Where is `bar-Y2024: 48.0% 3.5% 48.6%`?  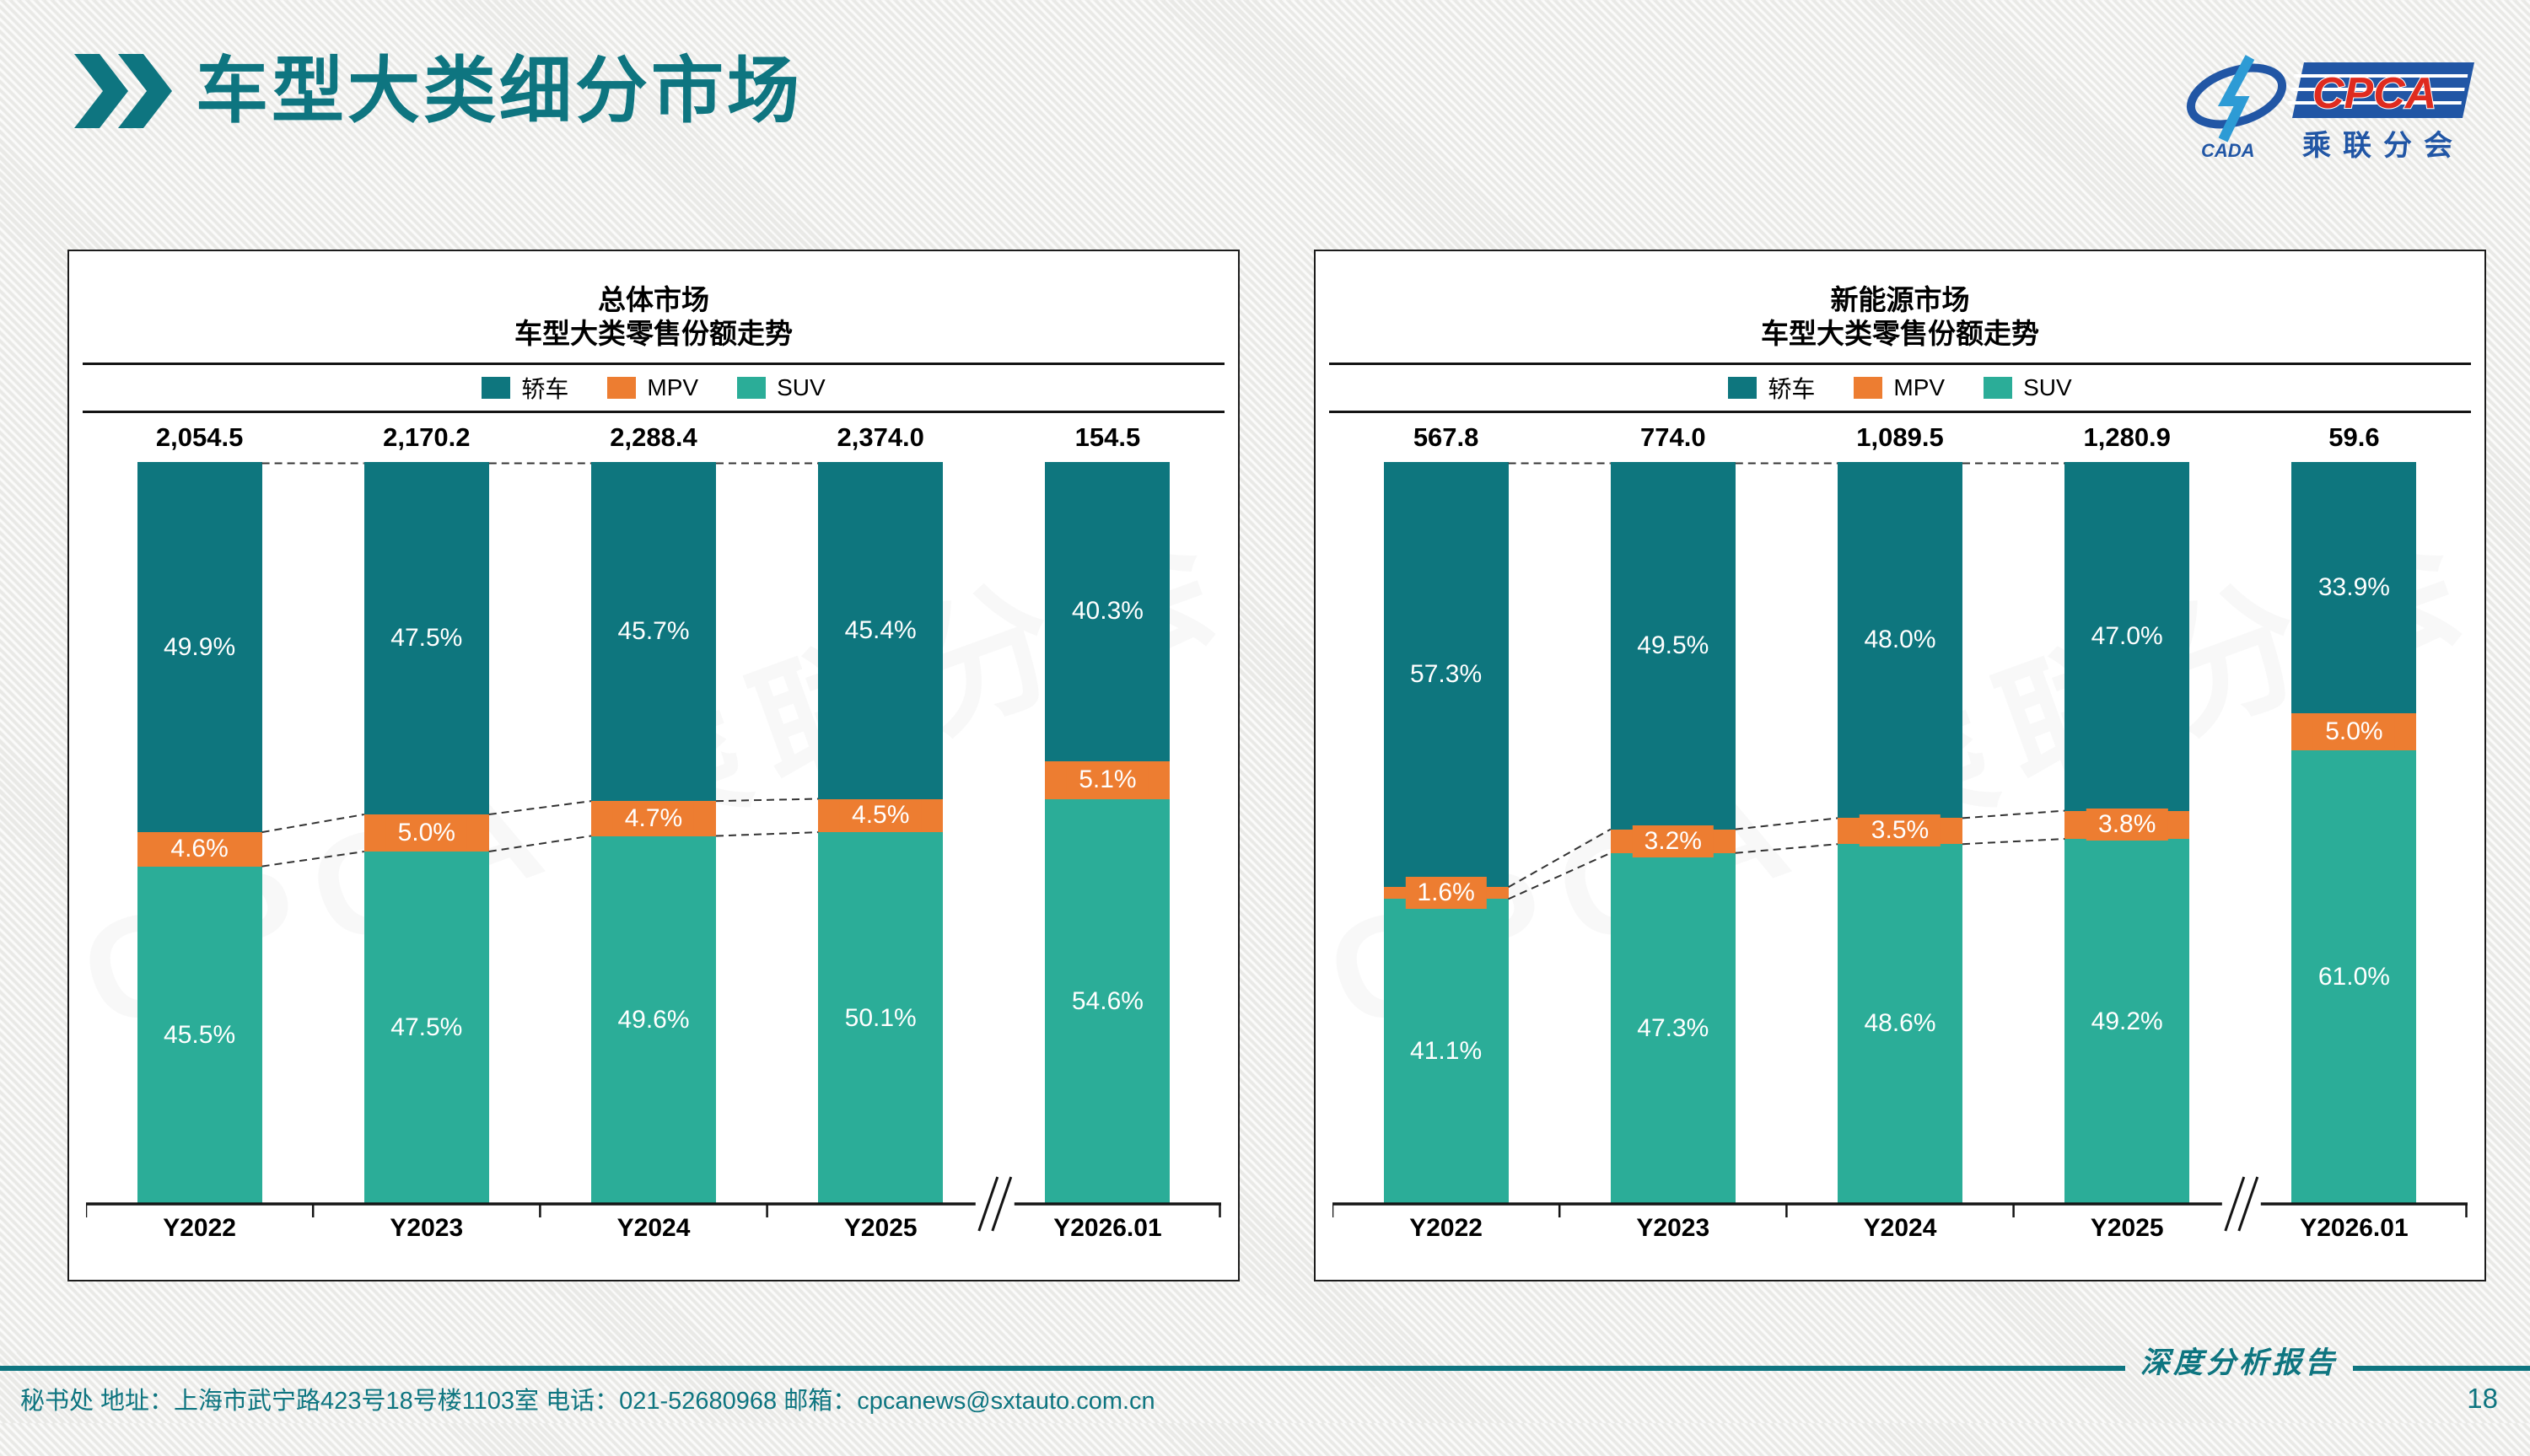
bar-Y2024: 48.0% 3.5% 48.6% is located at coordinates (1900, 833).